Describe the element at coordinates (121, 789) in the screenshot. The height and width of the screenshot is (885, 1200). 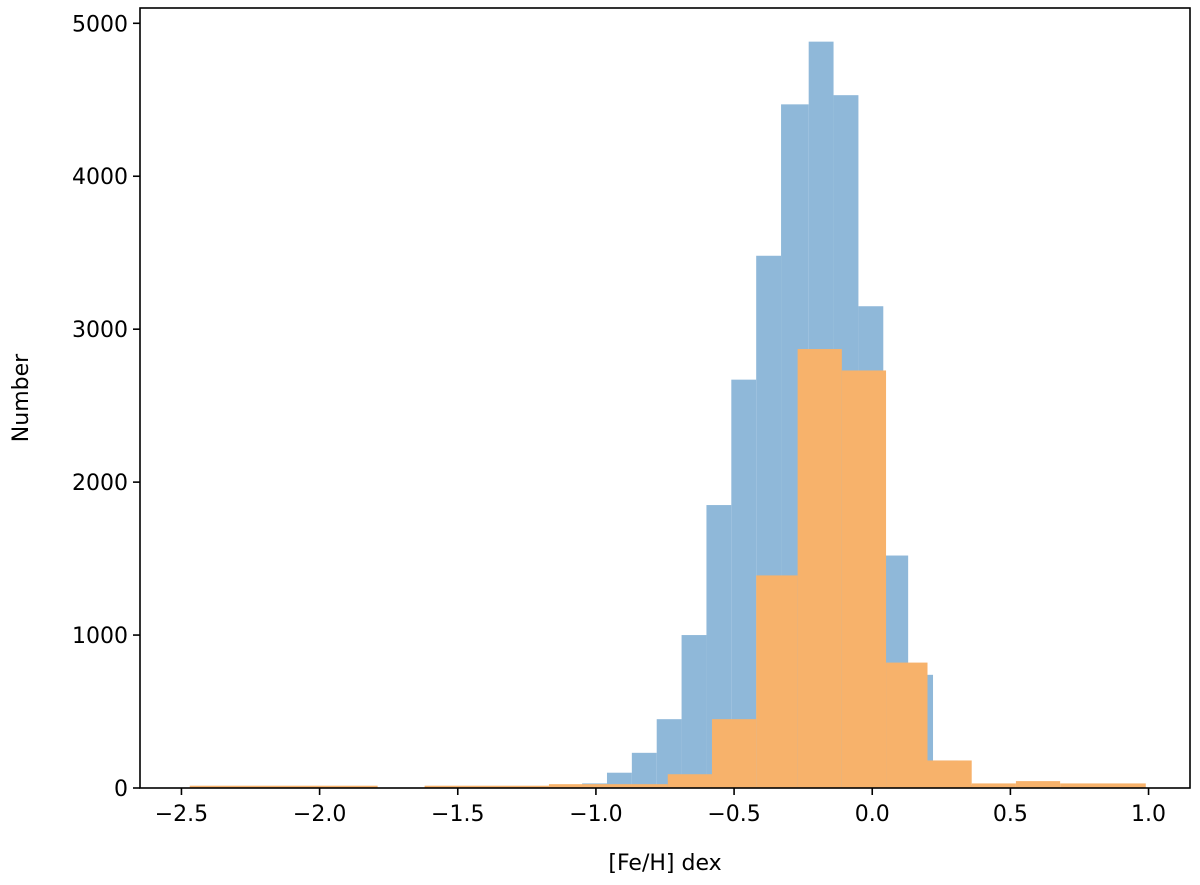
I see `y-tick-label: 0` at that location.